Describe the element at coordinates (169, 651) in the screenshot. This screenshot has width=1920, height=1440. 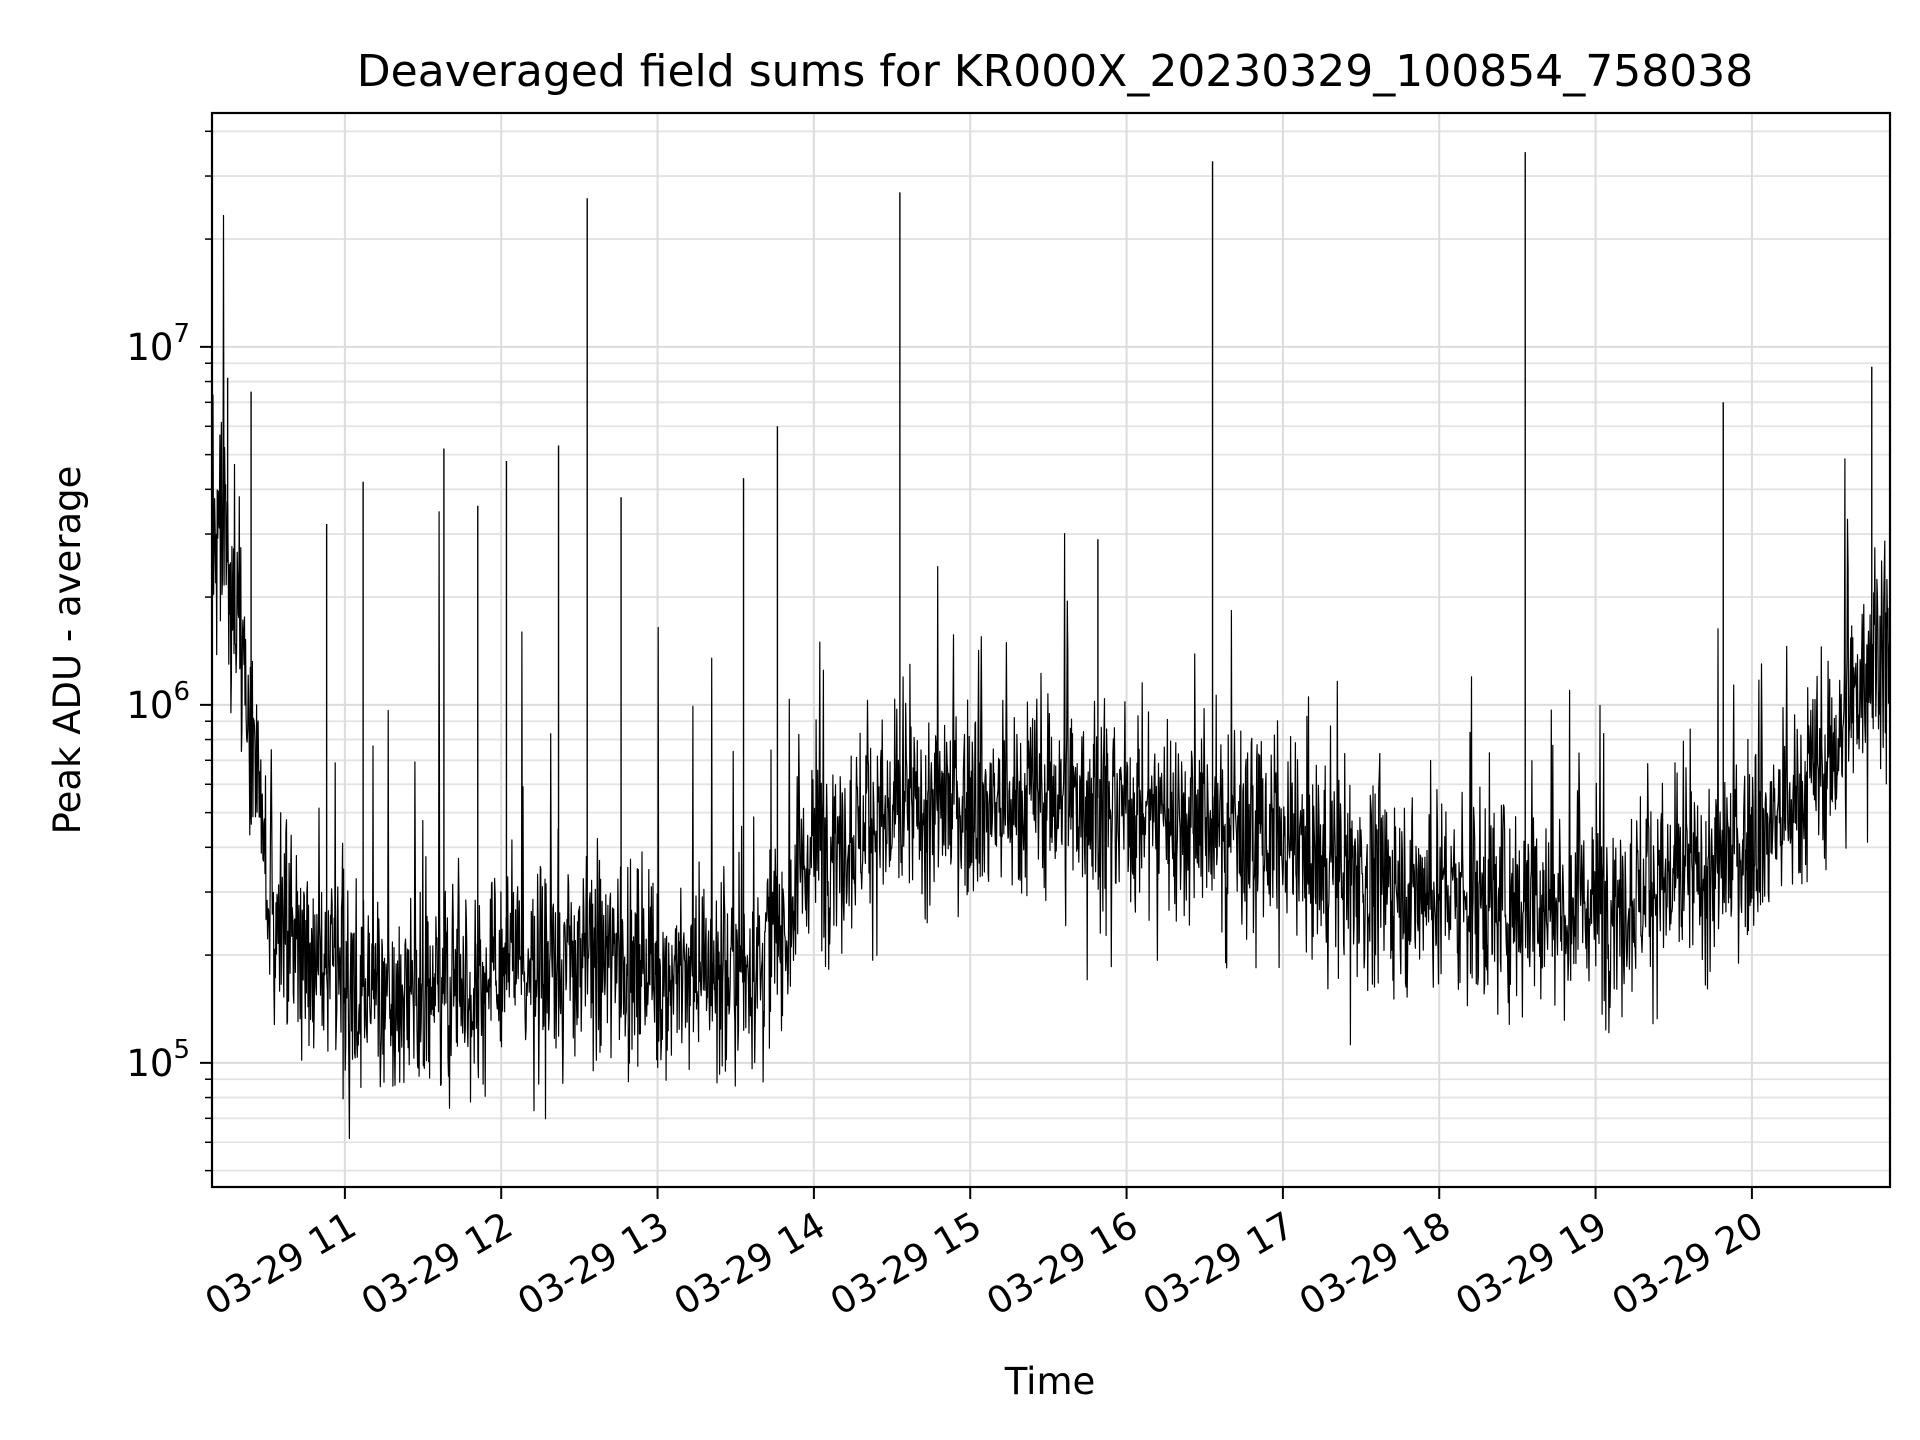
I see `y-axis: 10⁵ 10⁶ 10⁷` at that location.